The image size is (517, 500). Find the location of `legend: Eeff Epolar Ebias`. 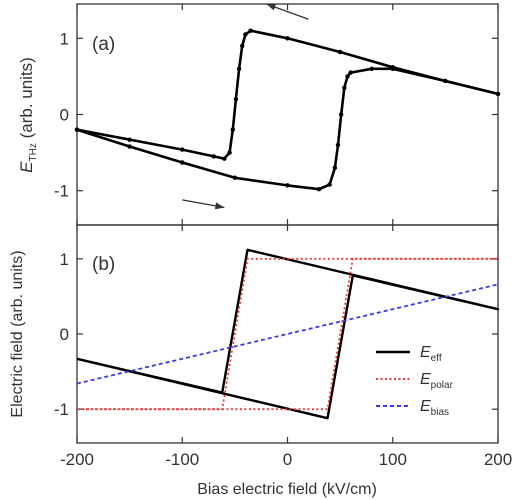

legend: Eeff Epolar Ebias is located at coordinates (415, 381).